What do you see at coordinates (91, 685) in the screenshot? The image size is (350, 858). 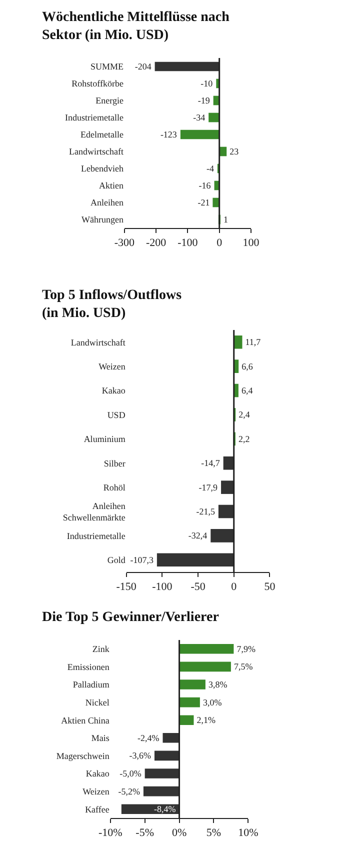 I see `y-tick-label: Palladium` at bounding box center [91, 685].